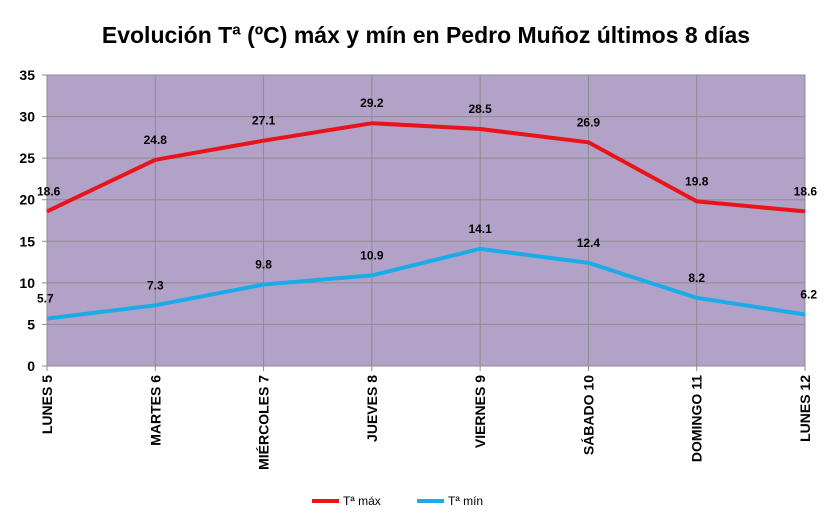 The width and height of the screenshot is (824, 519). What do you see at coordinates (697, 418) in the screenshot?
I see `x-tick-label: DOMINGO 11` at bounding box center [697, 418].